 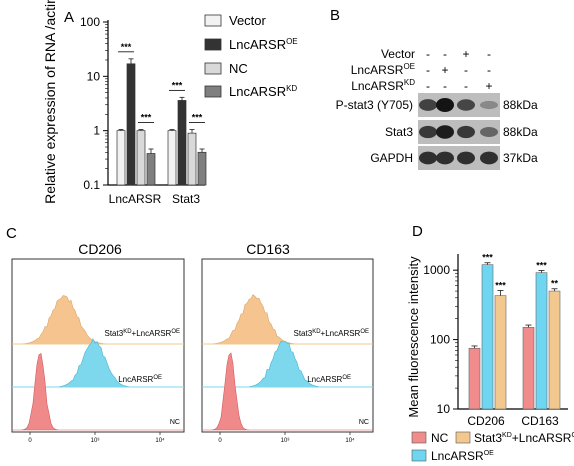 I want to click on panel-label-a: A, so click(x=69, y=17).